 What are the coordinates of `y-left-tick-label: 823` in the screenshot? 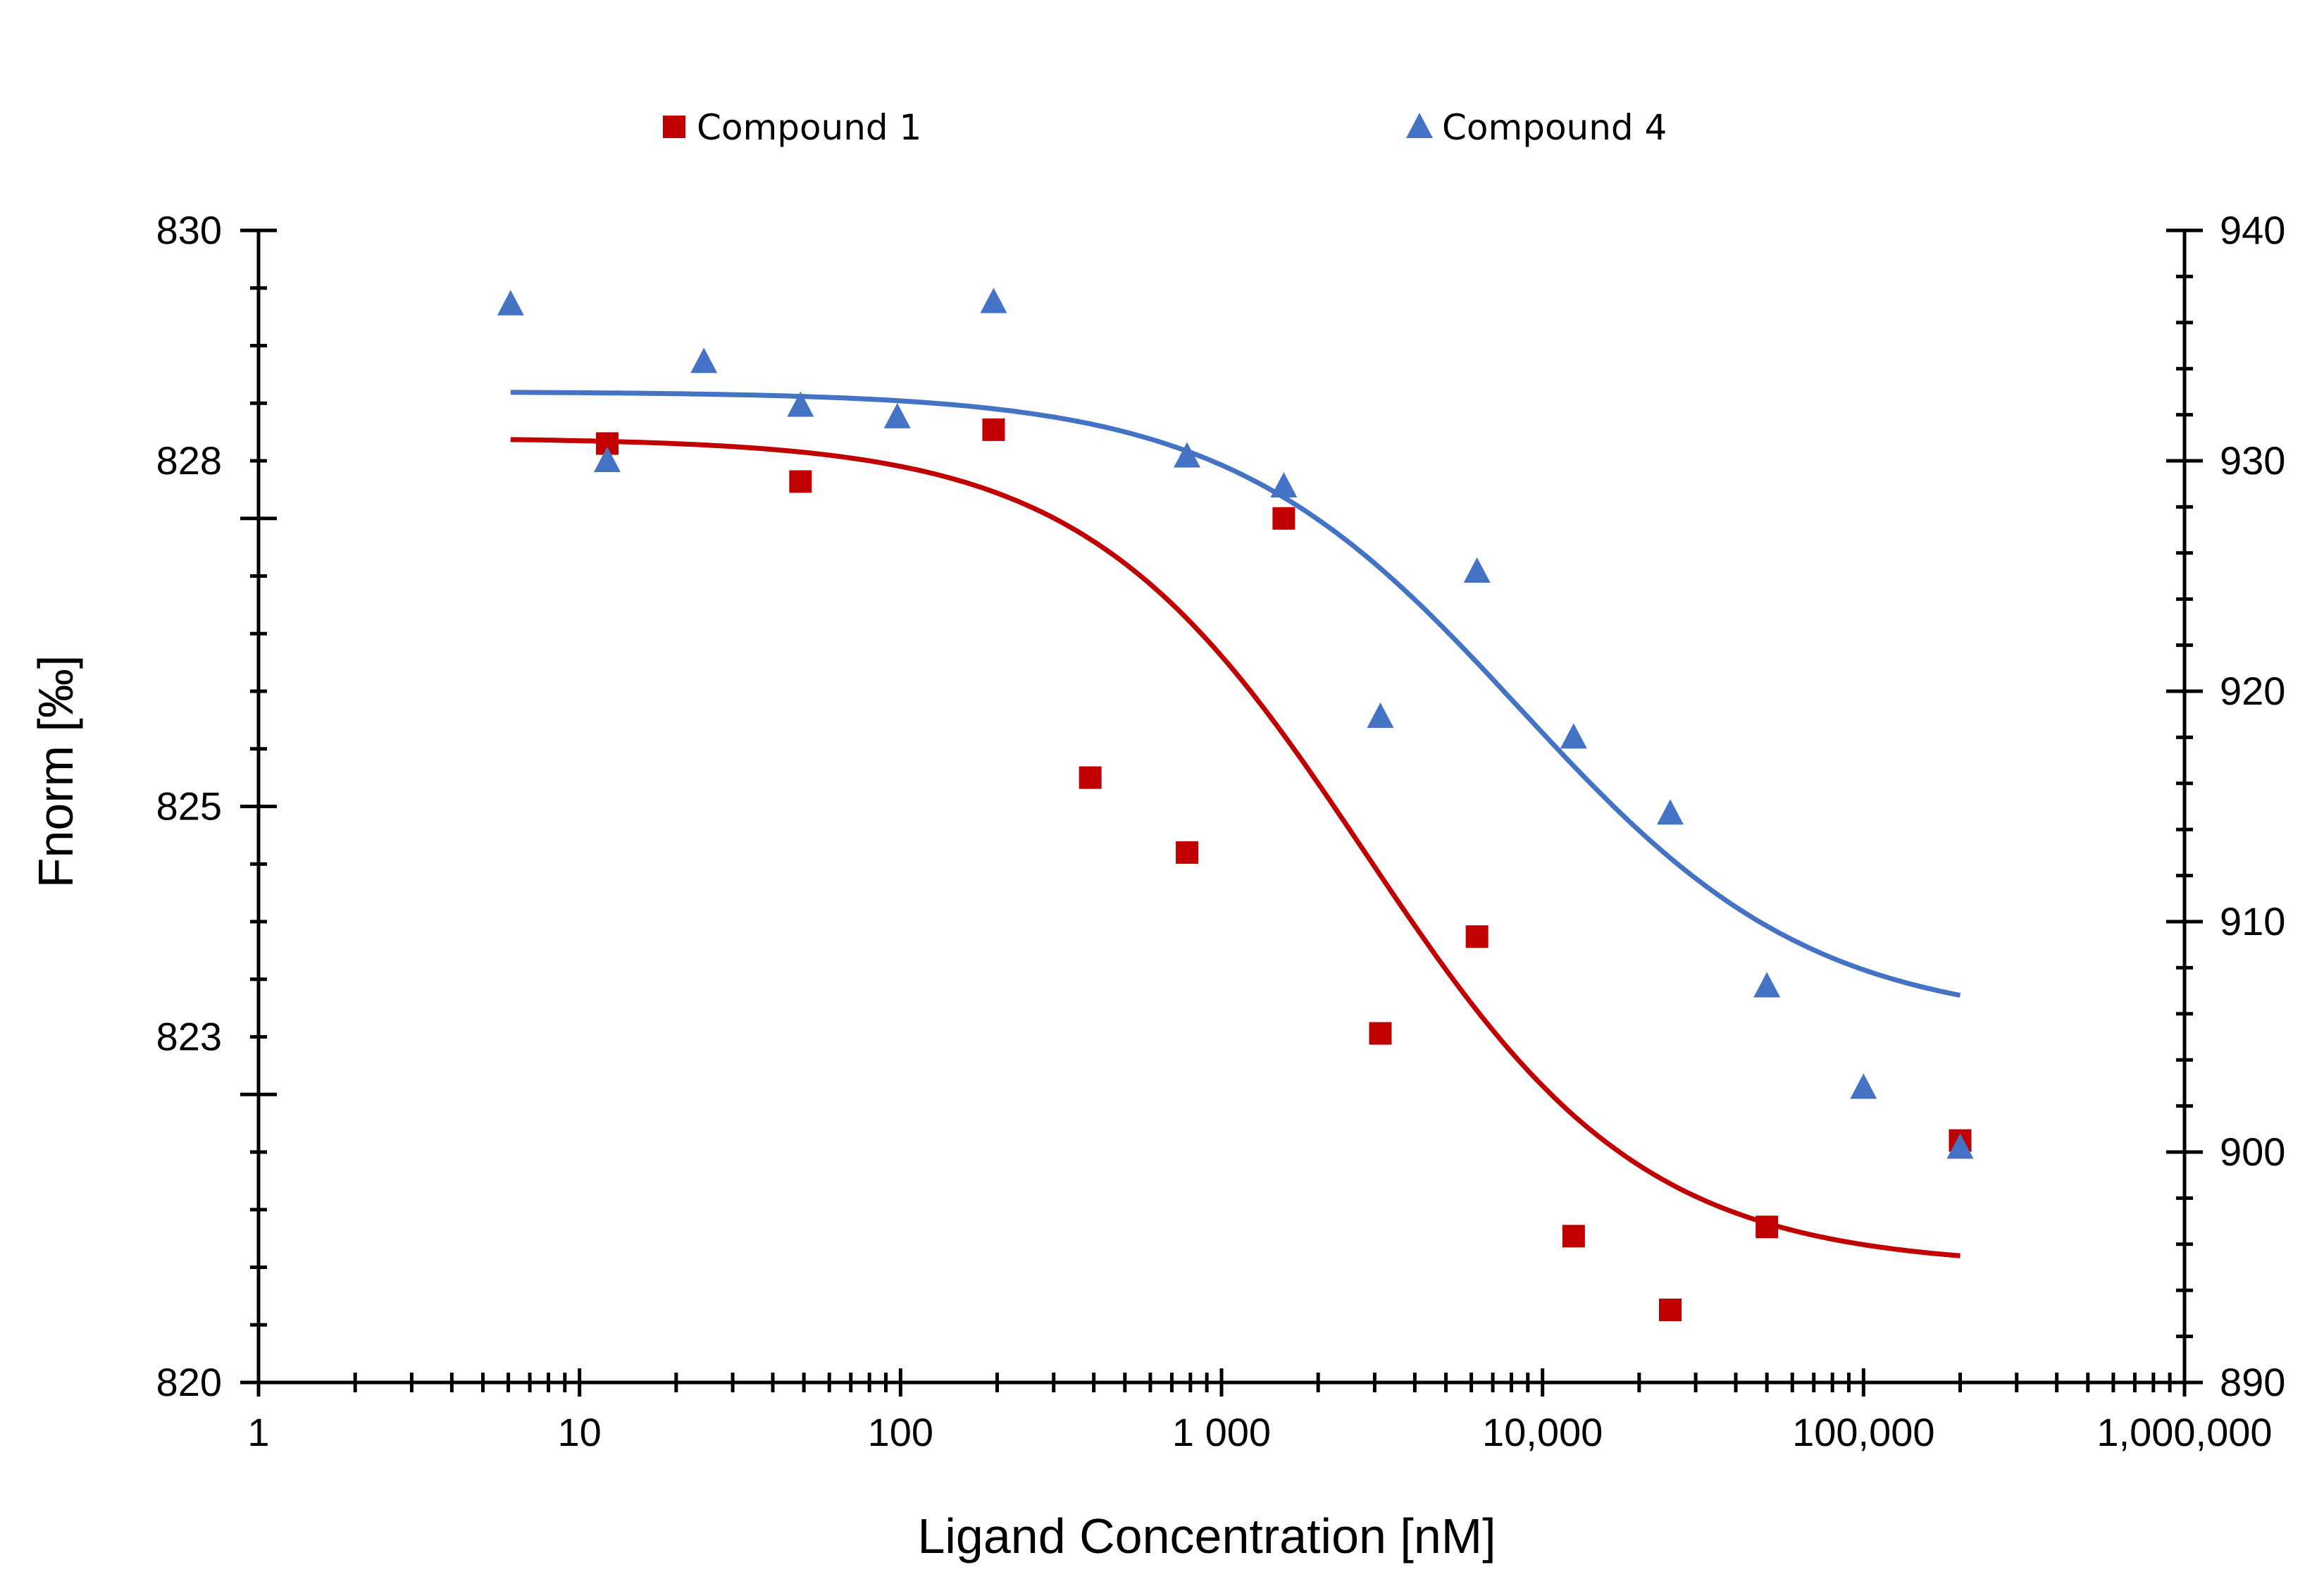 It's located at (189, 1037).